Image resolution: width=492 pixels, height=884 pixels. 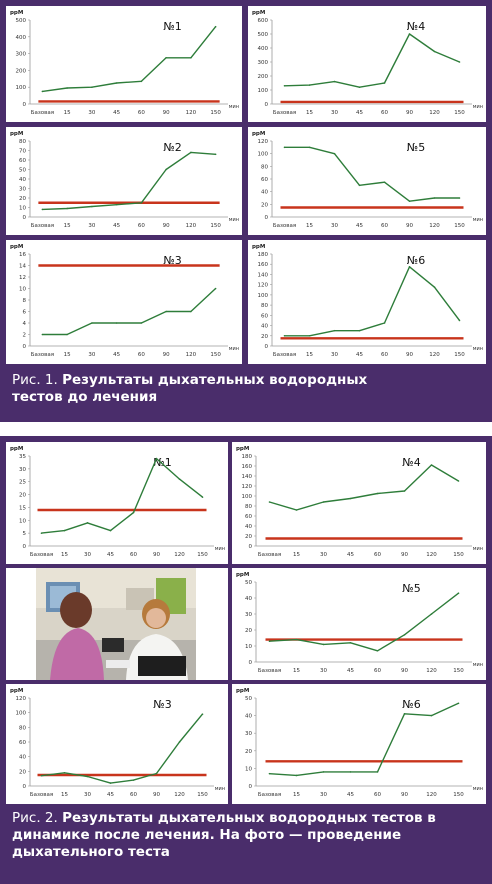 What do you see at coordinates (25, 336) in the screenshot?
I see `y-tick-label: 2` at bounding box center [25, 336].